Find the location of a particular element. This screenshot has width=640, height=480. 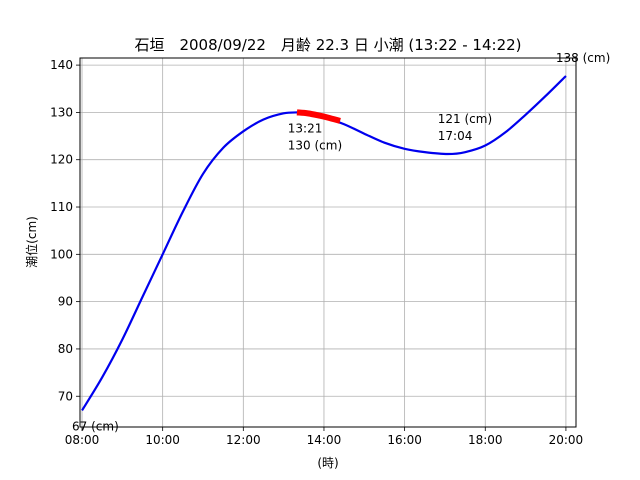

x-tick-label: 08:00 is located at coordinates (82, 440).